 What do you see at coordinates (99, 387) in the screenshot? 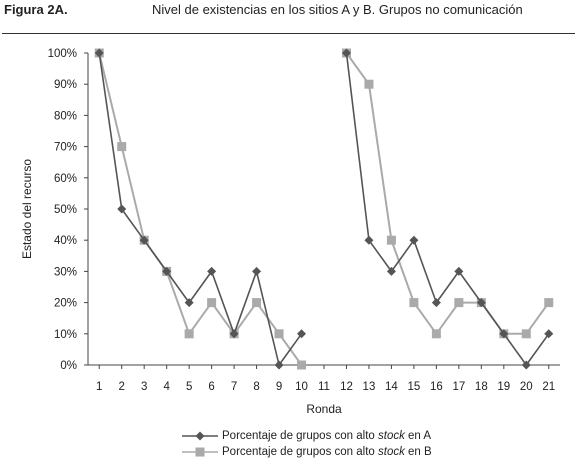
I see `x-tick-label: 1` at bounding box center [99, 387].